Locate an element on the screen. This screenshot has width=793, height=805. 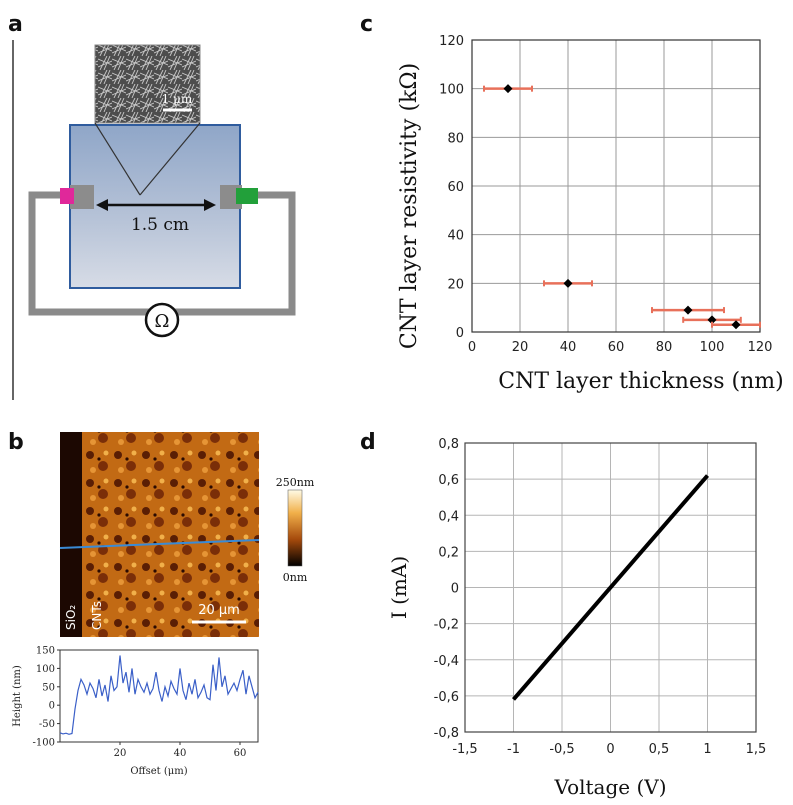
panel-letter-b: b is located at coordinates (16, 442).